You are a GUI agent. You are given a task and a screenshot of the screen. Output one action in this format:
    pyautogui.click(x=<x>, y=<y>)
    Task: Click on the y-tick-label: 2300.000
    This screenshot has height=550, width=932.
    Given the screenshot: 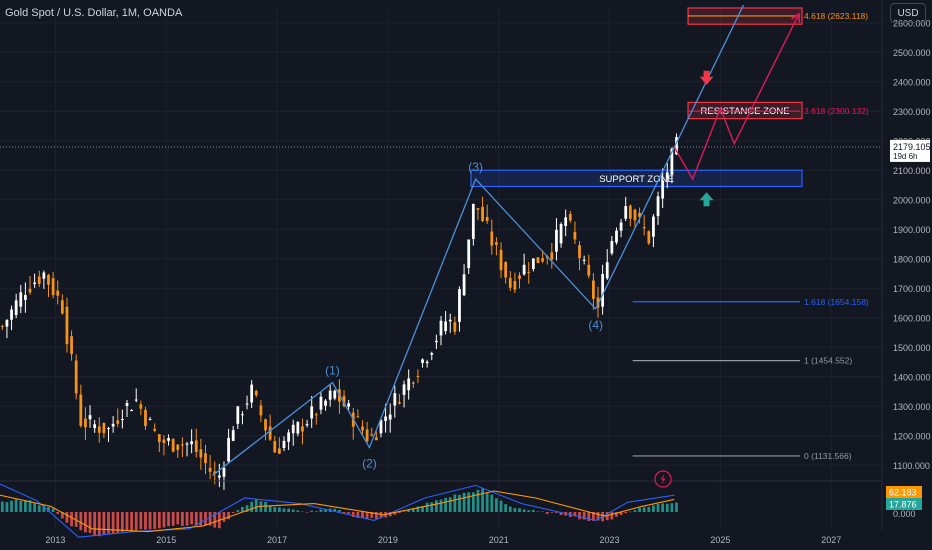 What is the action you would take?
    pyautogui.click(x=912, y=112)
    